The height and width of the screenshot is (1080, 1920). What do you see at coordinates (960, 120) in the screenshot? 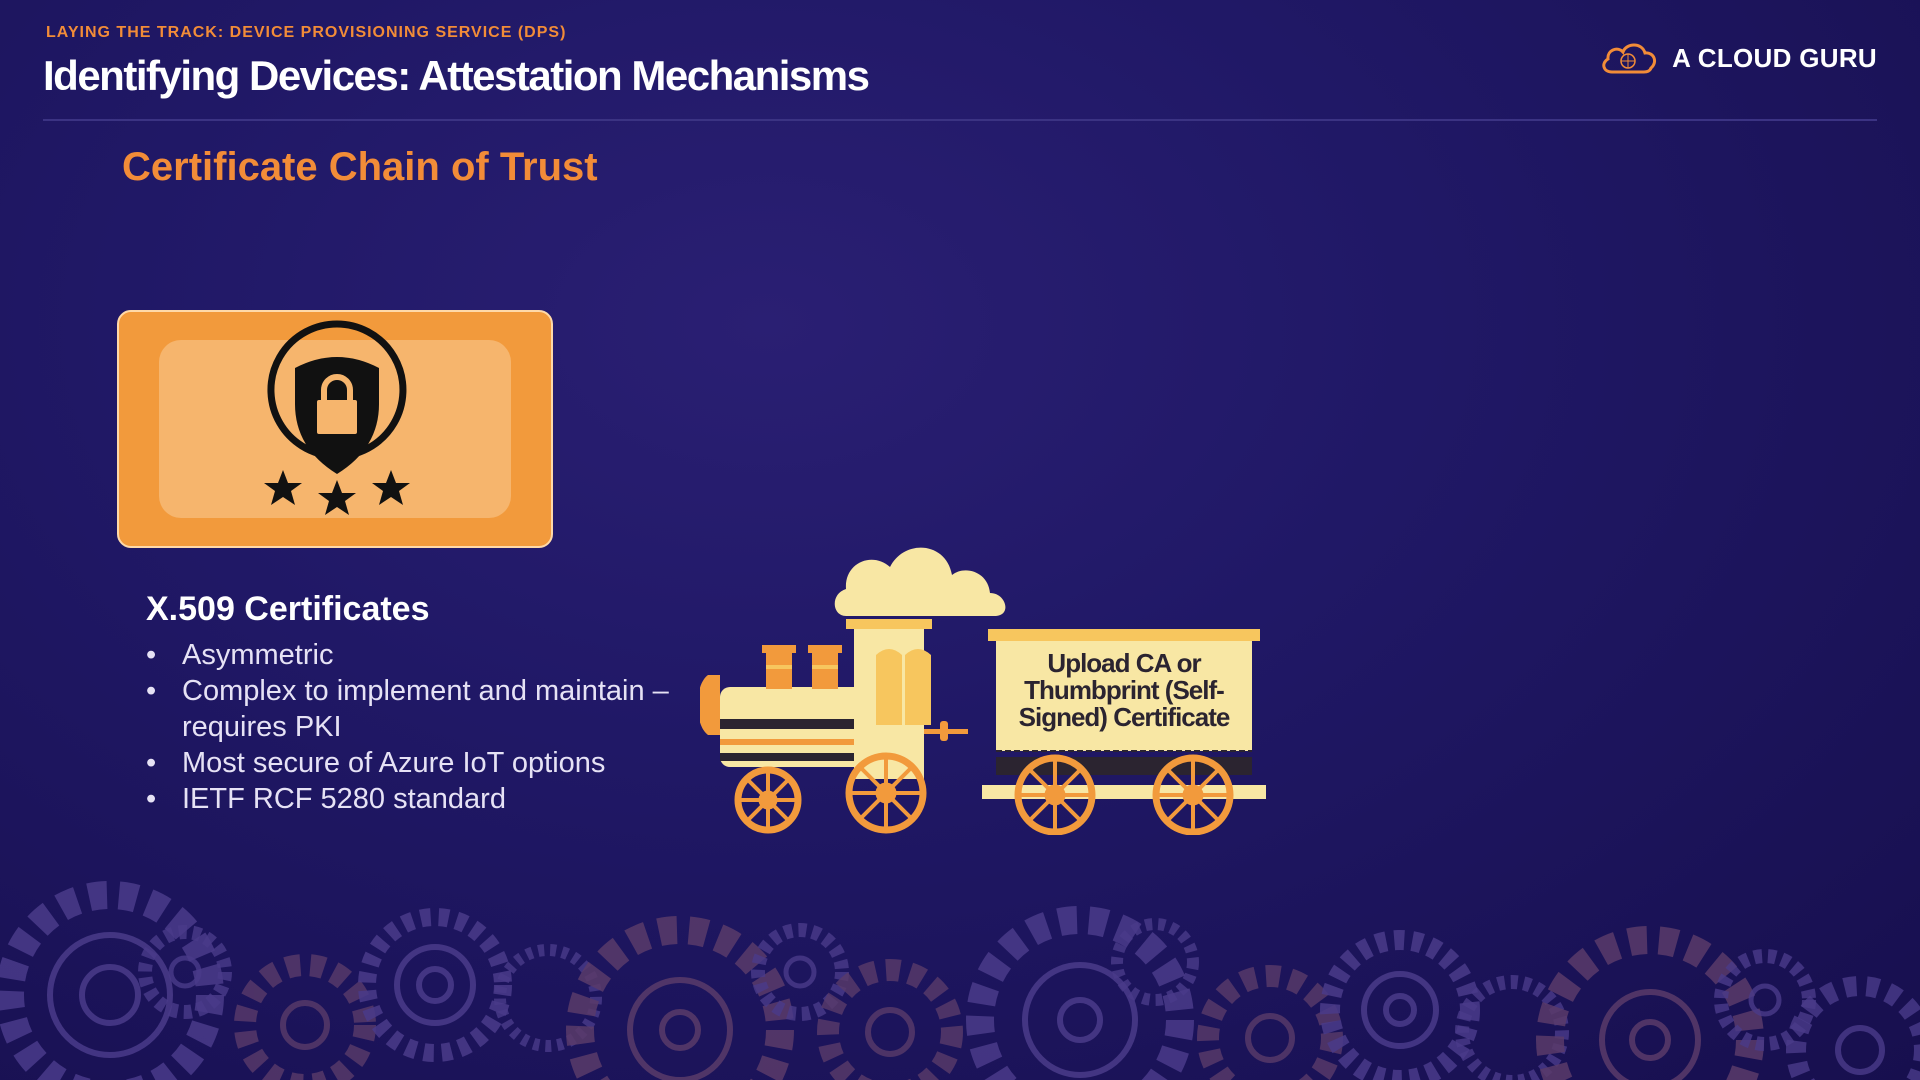
I see `header-divider` at bounding box center [960, 120].